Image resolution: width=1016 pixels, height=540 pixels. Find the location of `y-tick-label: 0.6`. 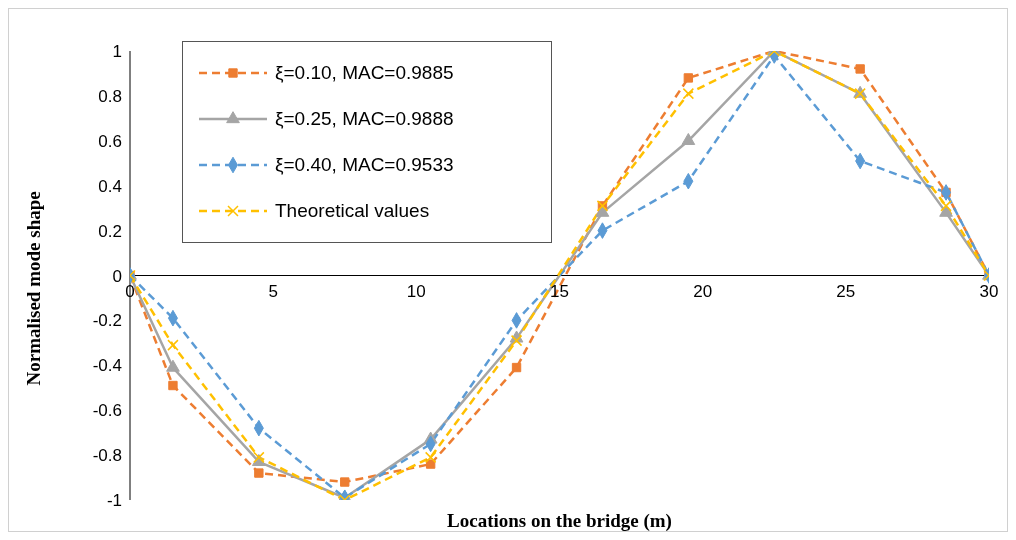

y-tick-label: 0.6 is located at coordinates (110, 141).